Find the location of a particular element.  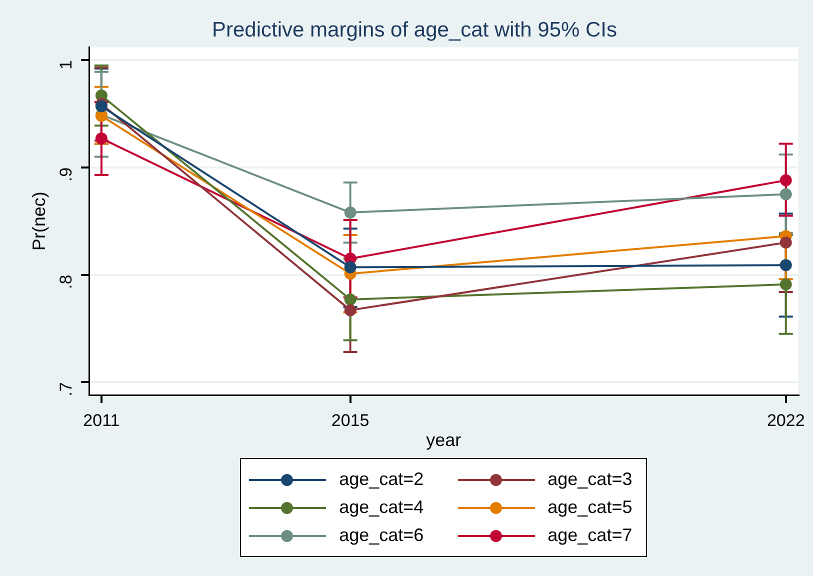

y-tick-label: .7 is located at coordinates (66, 389).